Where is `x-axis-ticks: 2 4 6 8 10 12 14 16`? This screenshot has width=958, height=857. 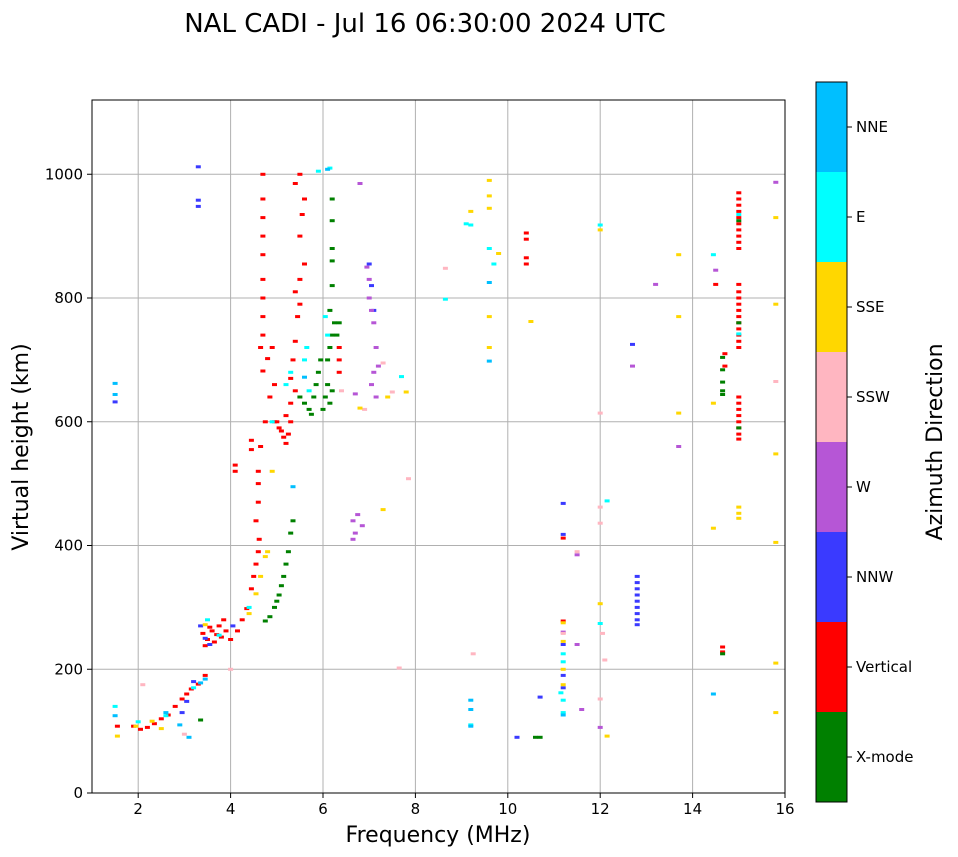 x-axis-ticks: 2 4 6 8 10 12 14 16 is located at coordinates (464, 805).